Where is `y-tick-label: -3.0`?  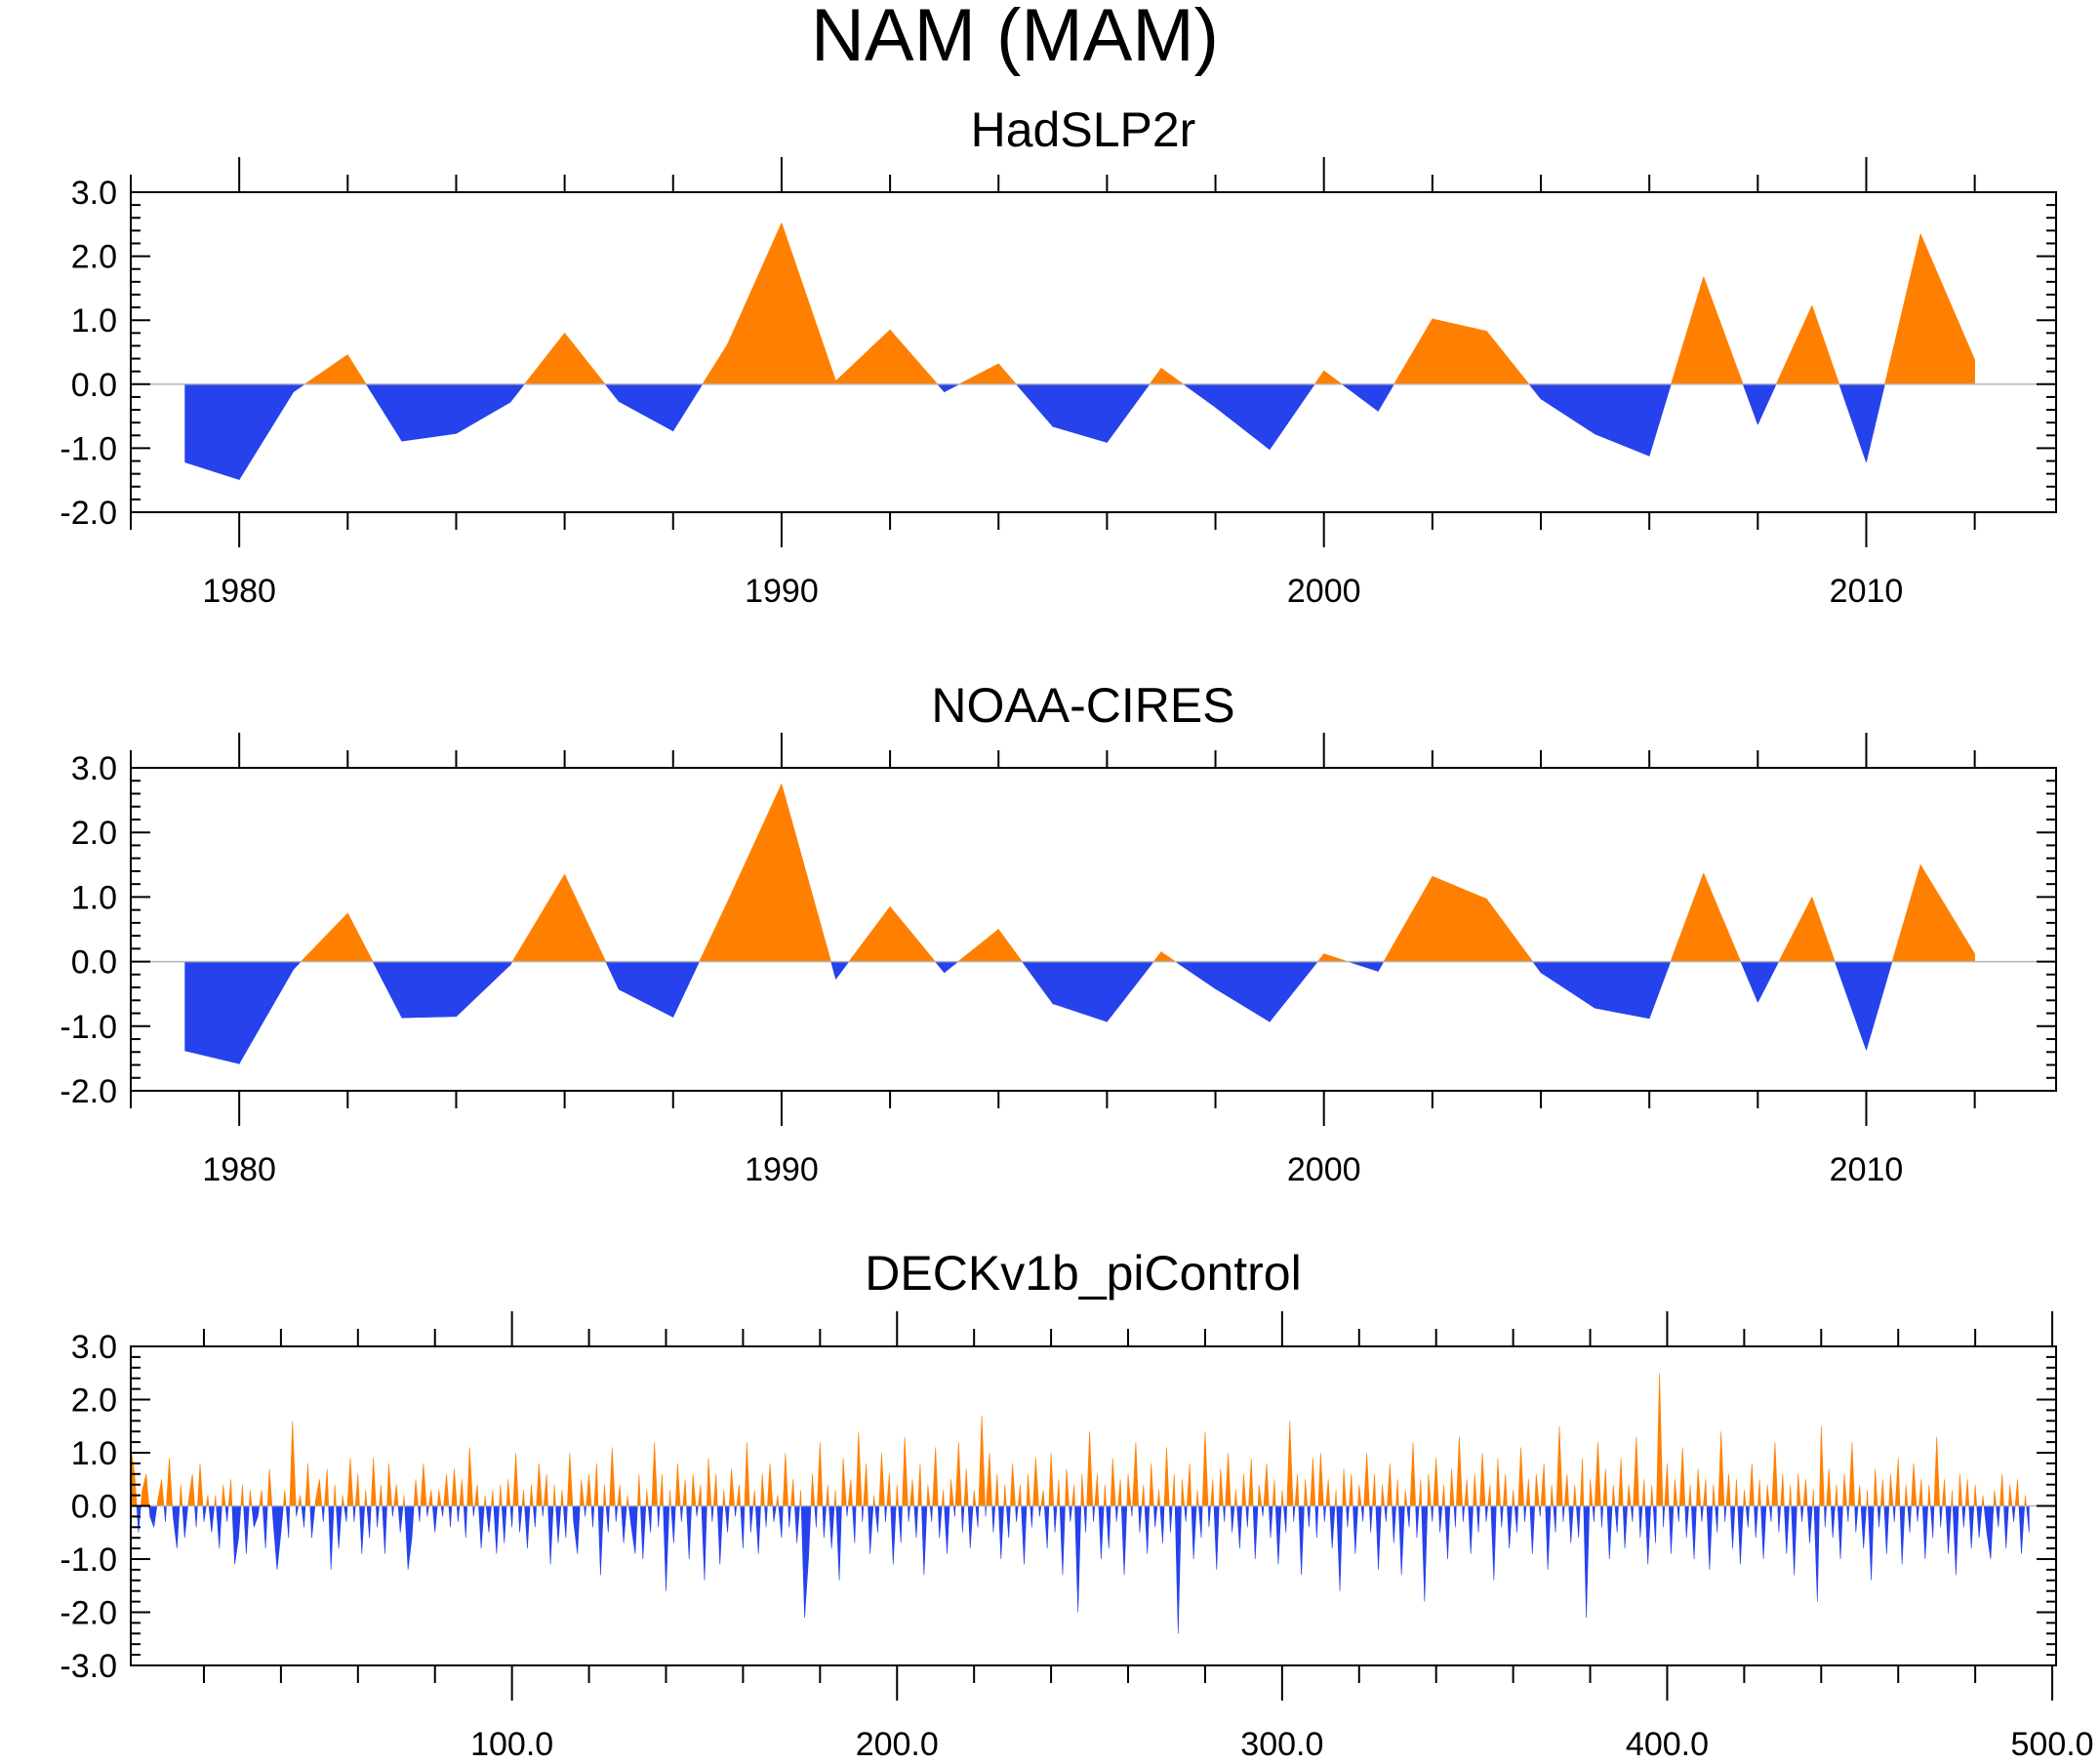
y-tick-label: -3.0 is located at coordinates (88, 1666).